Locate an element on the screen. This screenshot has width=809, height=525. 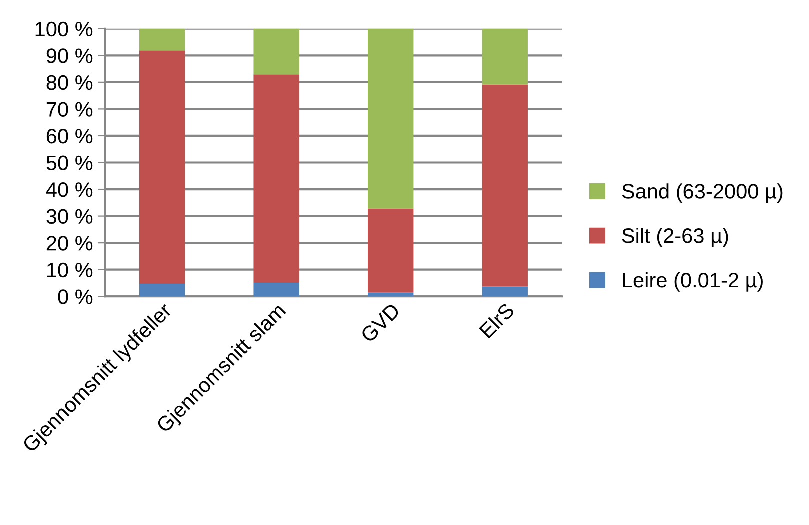
y-tick-label: 90 % is located at coordinates (69, 56).